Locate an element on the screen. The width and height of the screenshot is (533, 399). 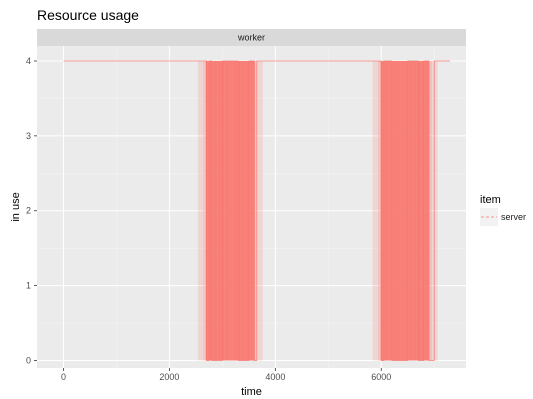
x-axis-ticks: 0 2000 4000 6000 is located at coordinates (226, 375).